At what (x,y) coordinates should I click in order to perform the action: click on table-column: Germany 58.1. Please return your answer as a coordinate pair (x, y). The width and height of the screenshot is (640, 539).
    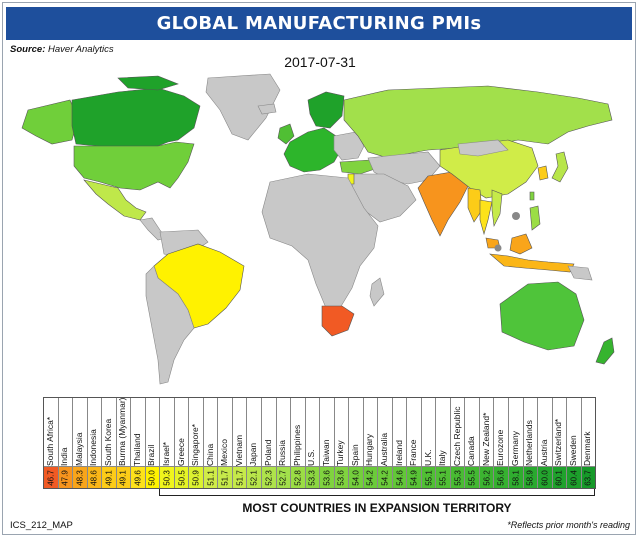
    Looking at the image, I should click on (516, 443).